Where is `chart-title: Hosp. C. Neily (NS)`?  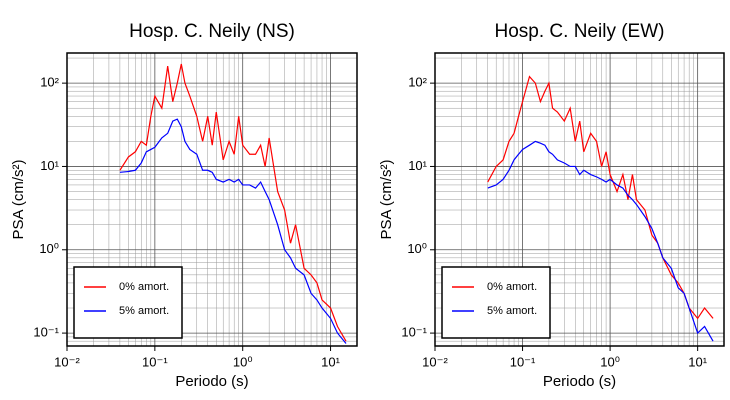
chart-title: Hosp. C. Neily (NS) is located at coordinates (212, 31).